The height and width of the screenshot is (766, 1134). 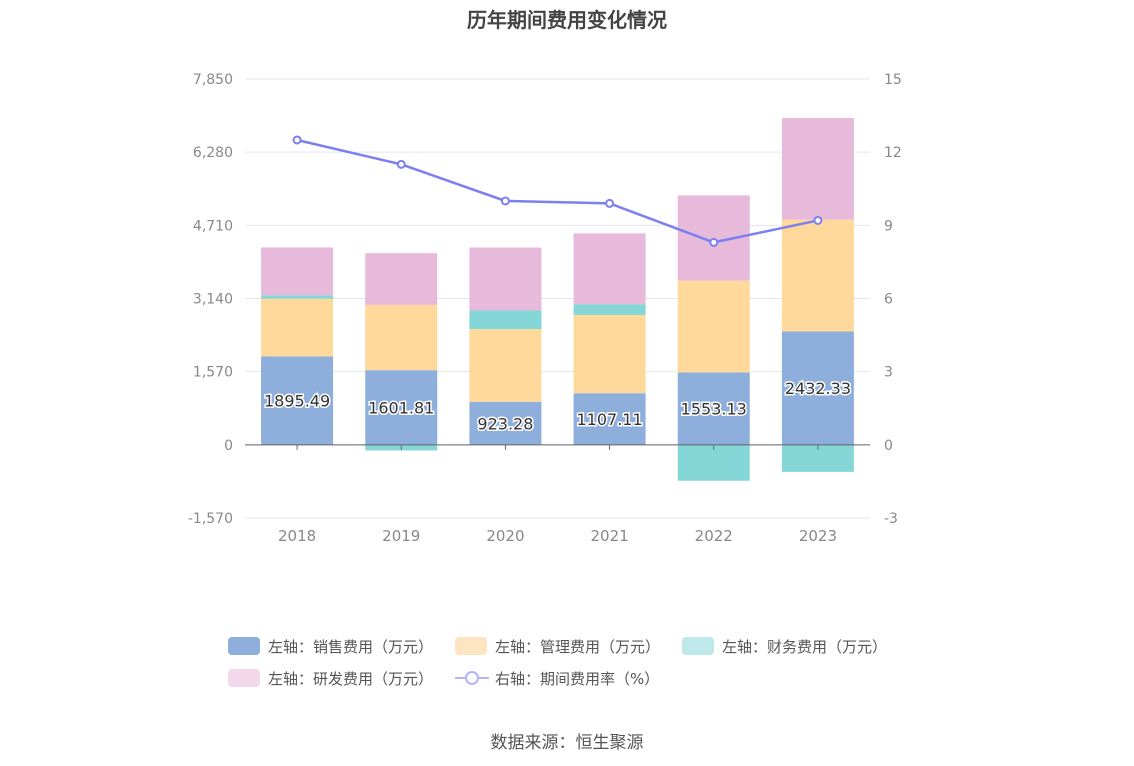 I want to click on bar-segment-3-2020, so click(x=505, y=279).